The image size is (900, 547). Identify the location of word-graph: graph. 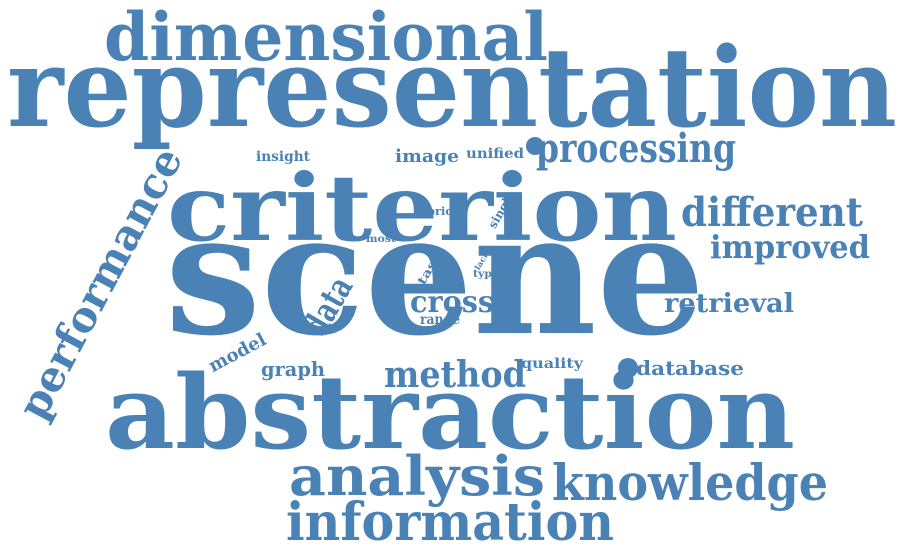
(293, 369).